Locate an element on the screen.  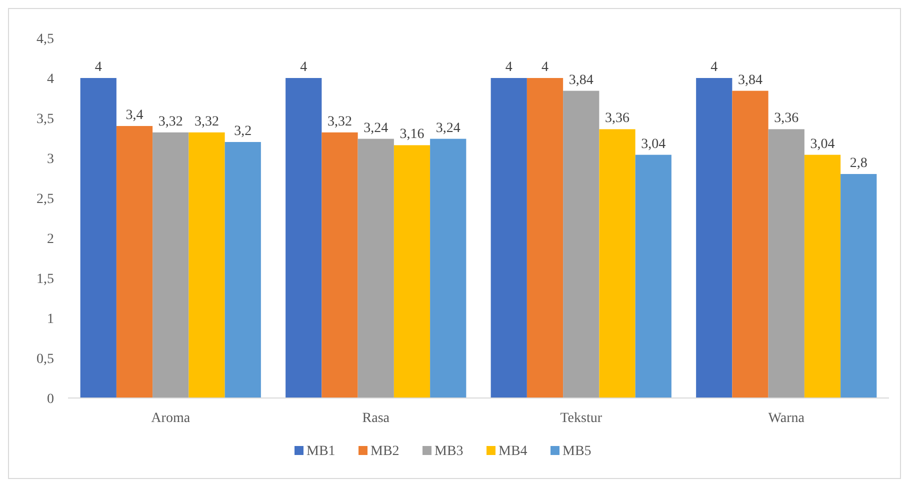
legend-label: MB5 is located at coordinates (577, 451).